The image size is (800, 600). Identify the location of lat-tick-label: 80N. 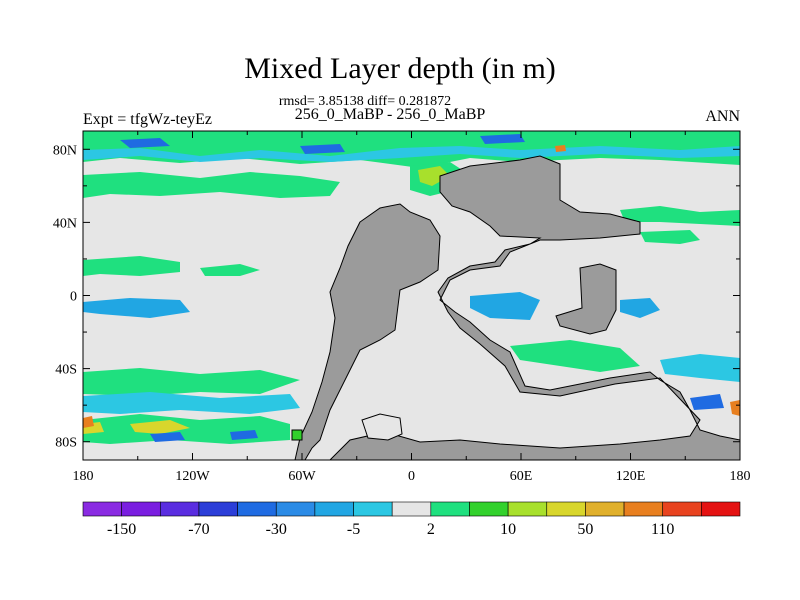
(65, 150).